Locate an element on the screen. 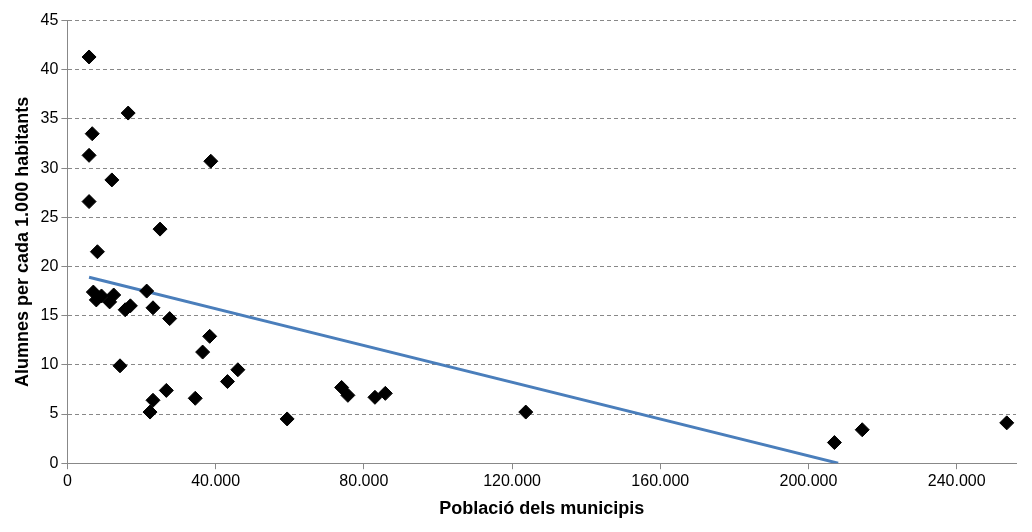 The width and height of the screenshot is (1032, 532). y-tick-label: 10 is located at coordinates (49, 364).